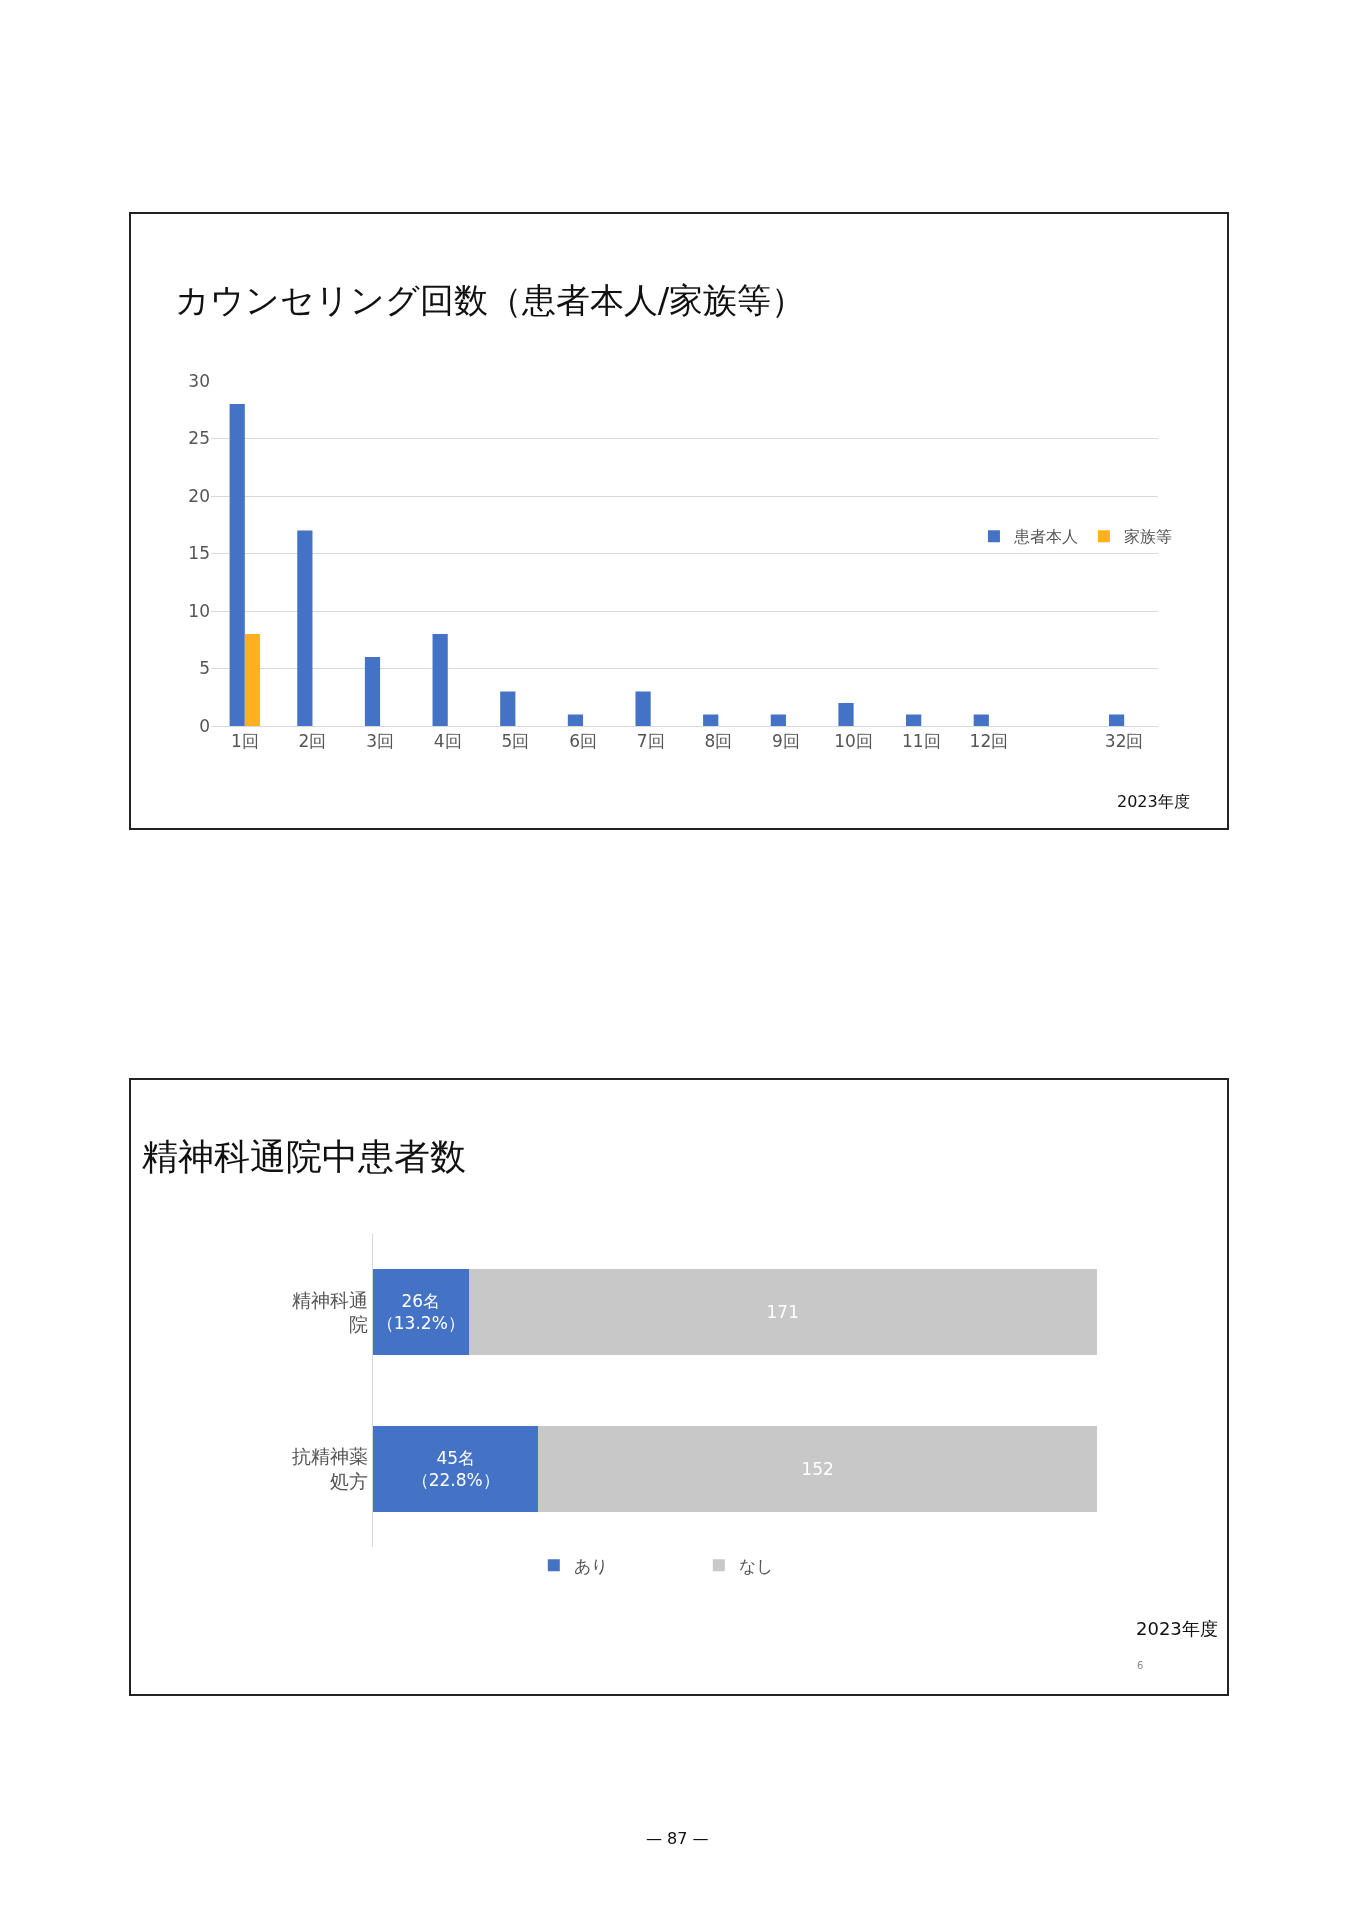  Describe the element at coordinates (1140, 1665) in the screenshot. I see `text: 6` at that location.